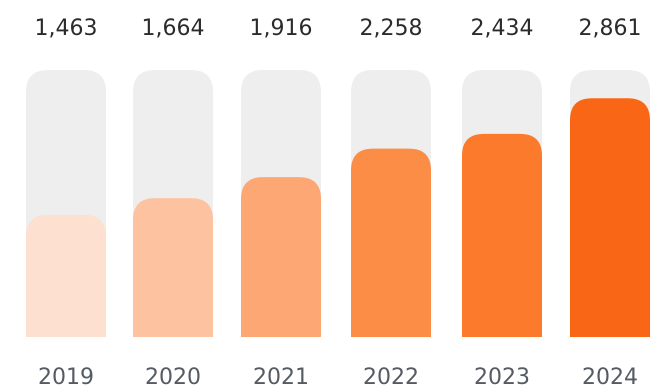 The height and width of the screenshot is (391, 652). Describe the element at coordinates (66, 203) in the screenshot. I see `bar-group-2019: 1,463 2019` at that location.